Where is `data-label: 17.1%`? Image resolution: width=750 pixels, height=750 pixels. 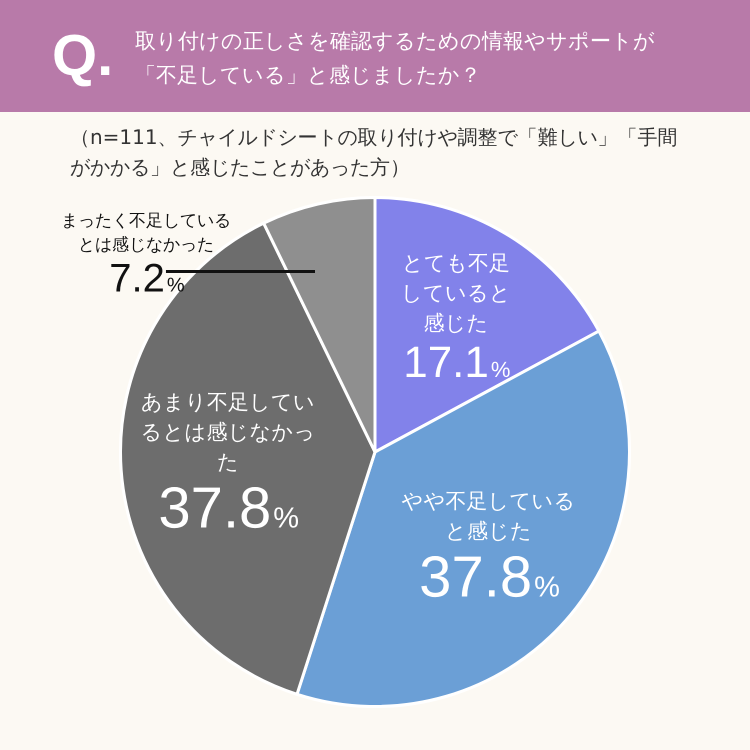
data-label: 17.1% is located at coordinates (456, 362).